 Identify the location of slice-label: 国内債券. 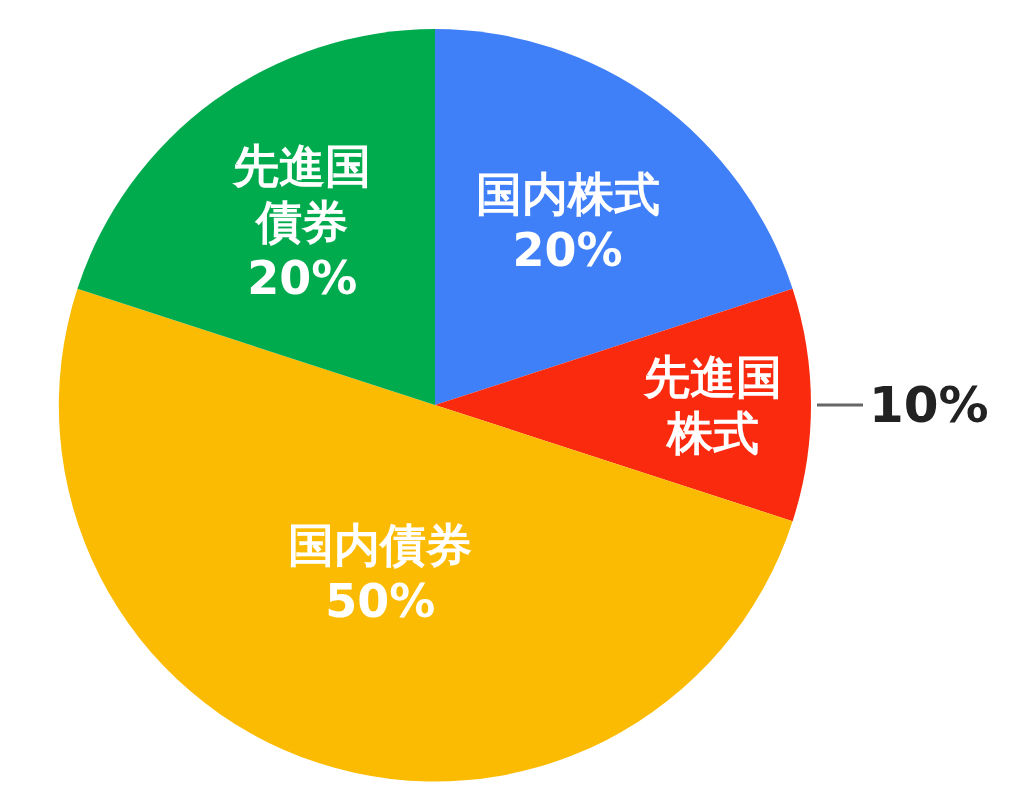
(380, 545).